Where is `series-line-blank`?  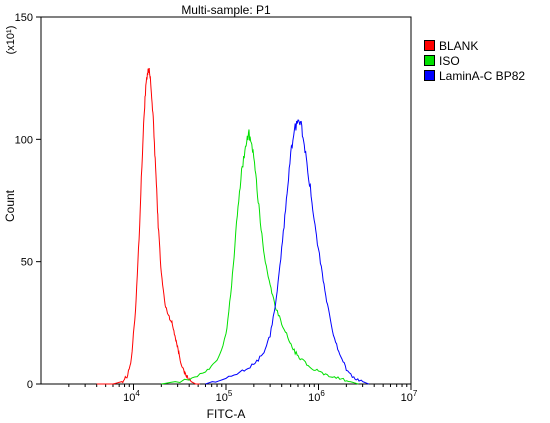 series-line-blank is located at coordinates (148, 226).